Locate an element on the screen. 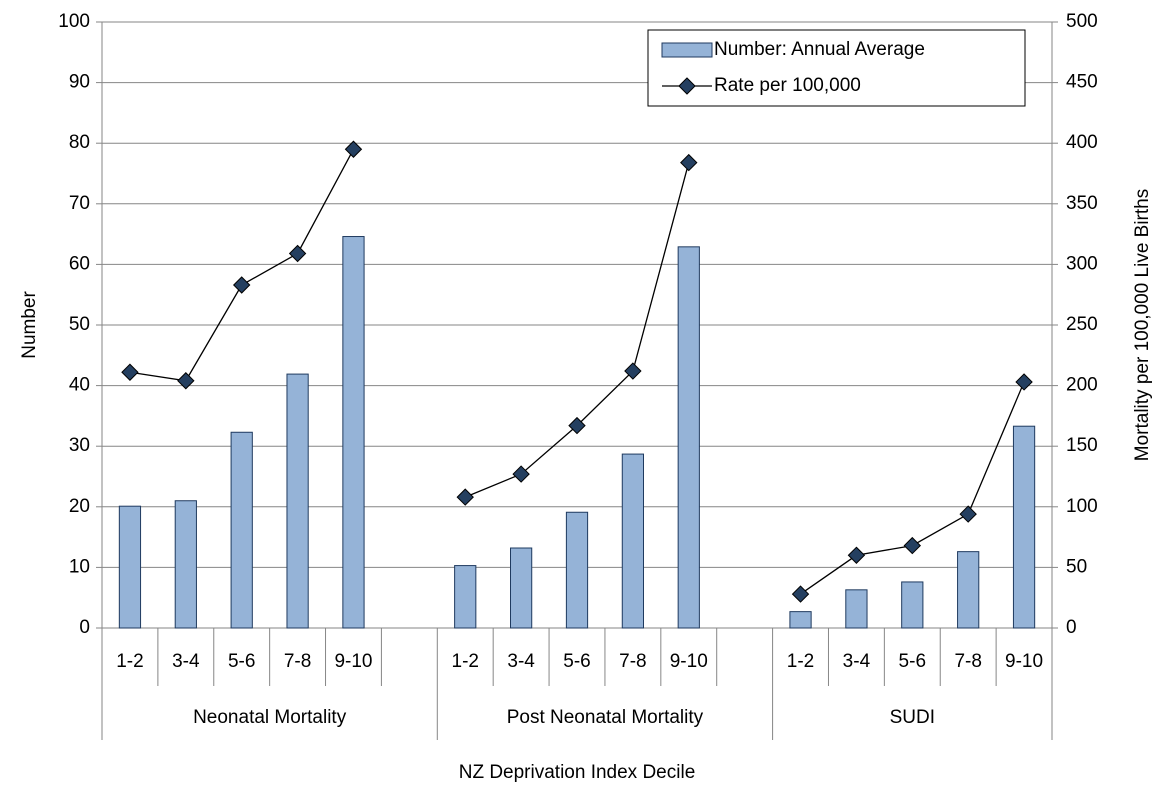 The image size is (1167, 789). y-tick-label: 40 is located at coordinates (79, 385).